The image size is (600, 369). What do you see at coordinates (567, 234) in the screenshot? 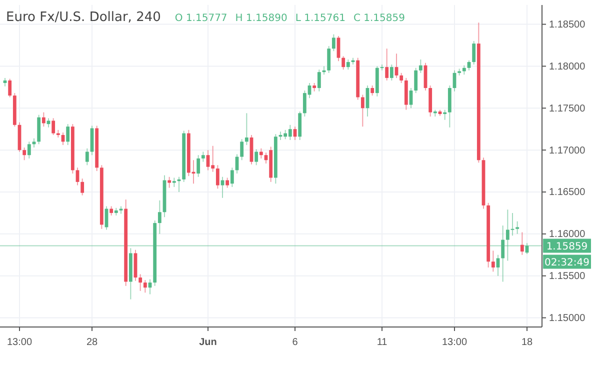
I see `y-tick-label: 1.16000` at bounding box center [567, 234].